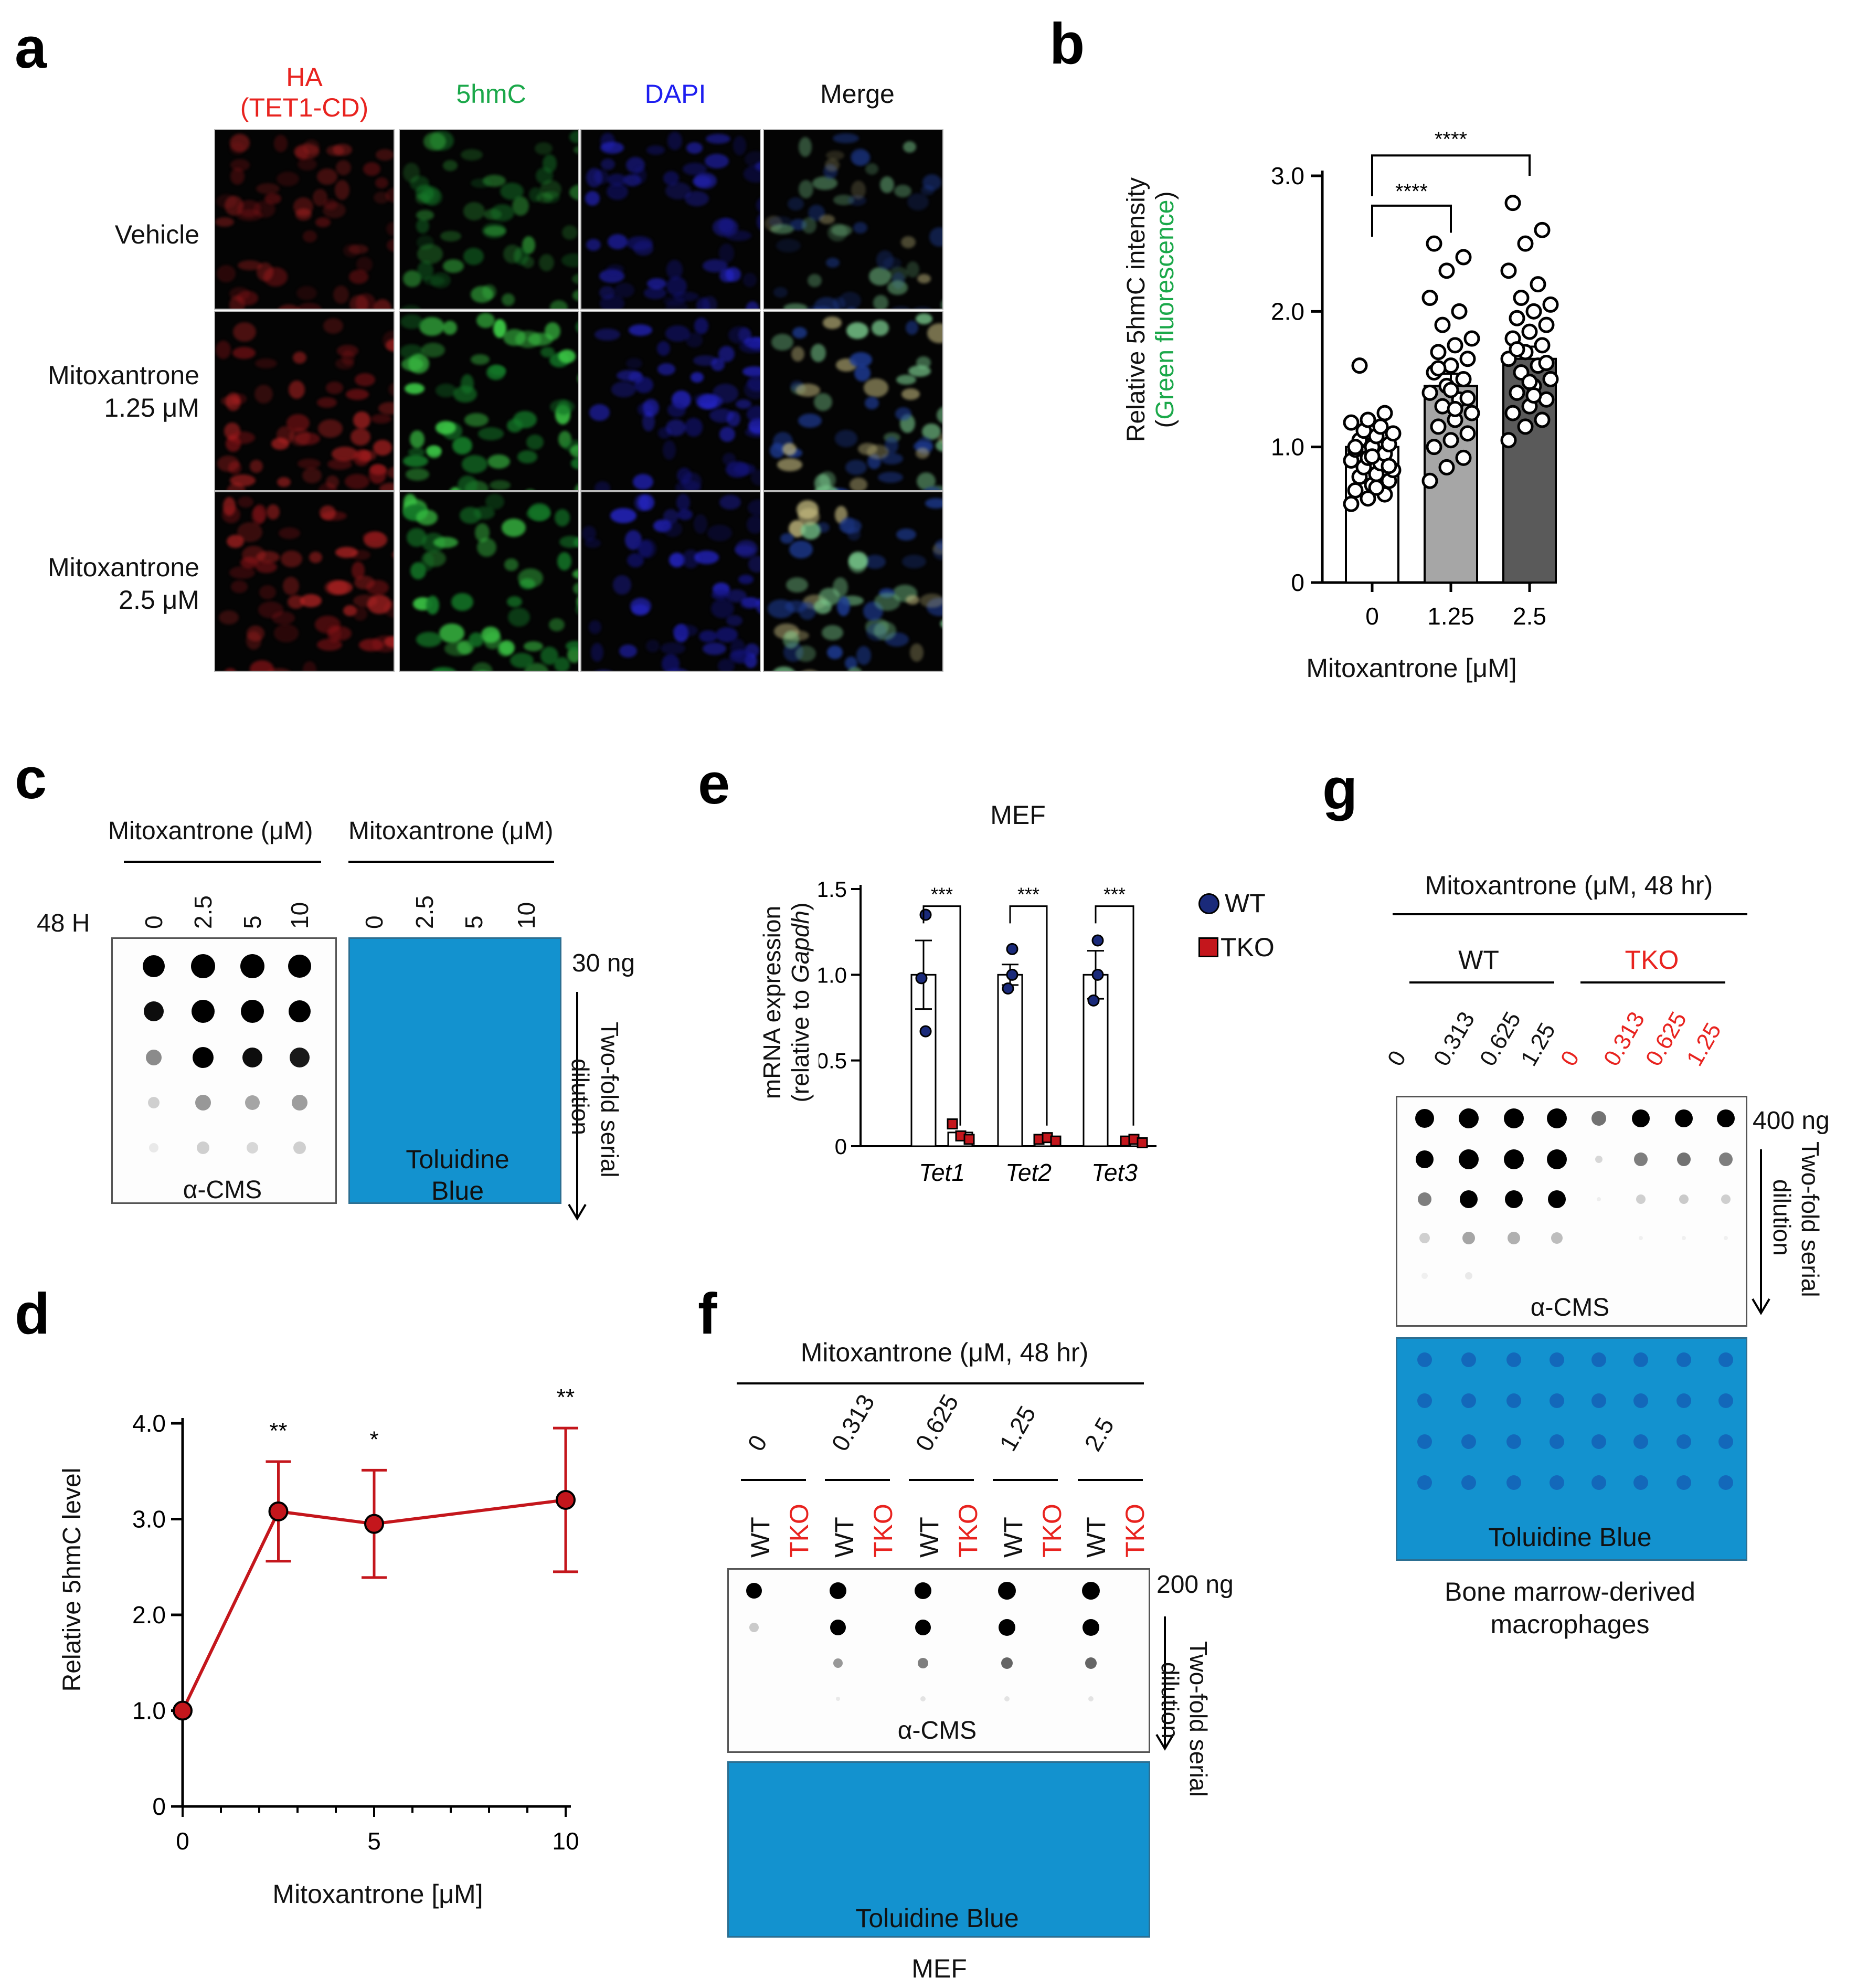 The image size is (1857, 1988). I want to click on f-geno-tko: TKO, so click(1135, 1531).